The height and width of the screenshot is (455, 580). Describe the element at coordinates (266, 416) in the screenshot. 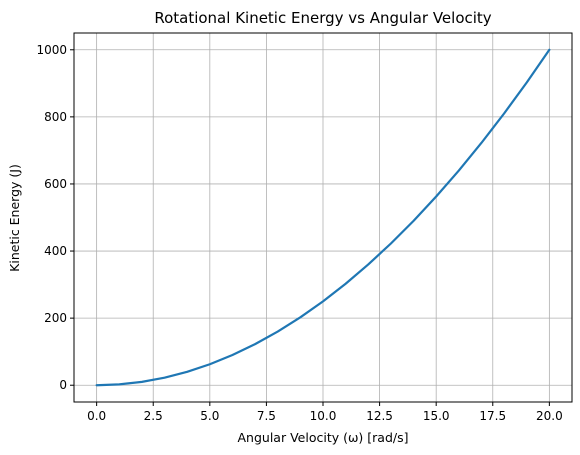

I see `x-tick-label: 7.5` at that location.